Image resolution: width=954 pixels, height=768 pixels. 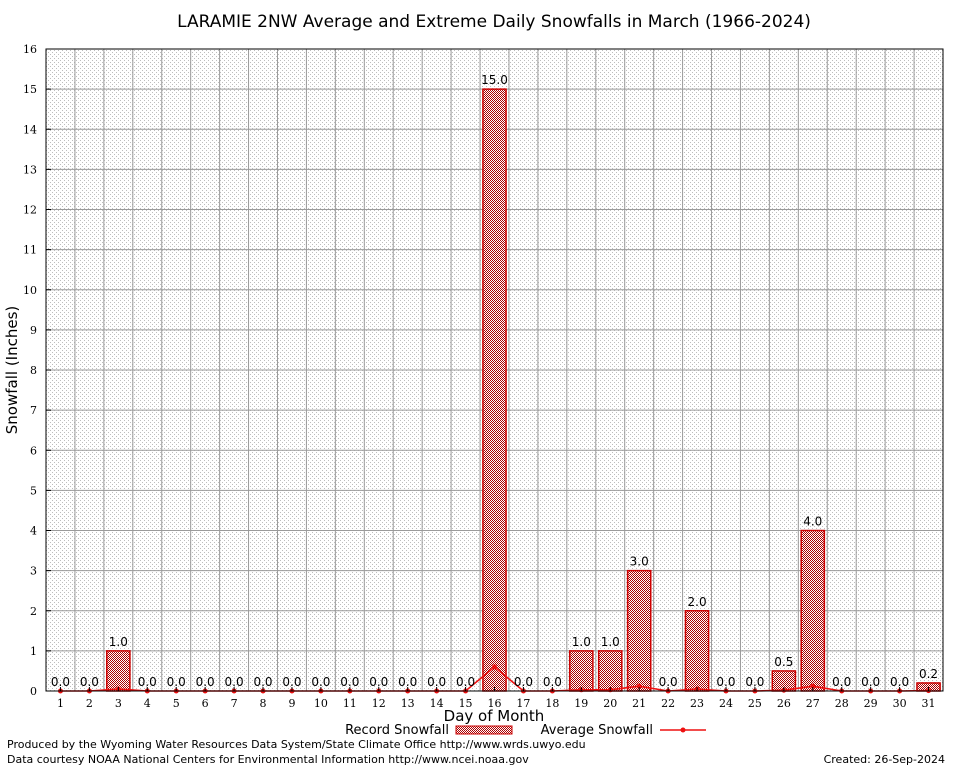 What do you see at coordinates (813, 703) in the screenshot?
I see `x-tick-label: 27` at bounding box center [813, 703].